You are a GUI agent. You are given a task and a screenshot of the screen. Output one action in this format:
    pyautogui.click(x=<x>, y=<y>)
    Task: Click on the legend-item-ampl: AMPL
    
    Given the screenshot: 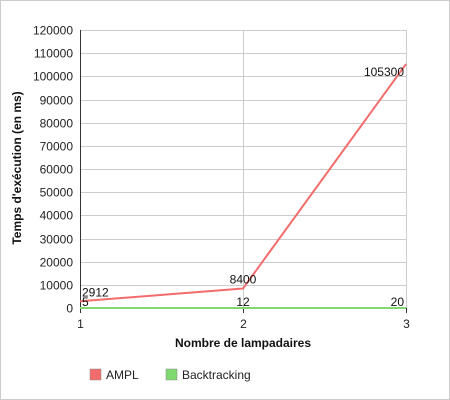 What is the action you would take?
    pyautogui.click(x=114, y=375)
    